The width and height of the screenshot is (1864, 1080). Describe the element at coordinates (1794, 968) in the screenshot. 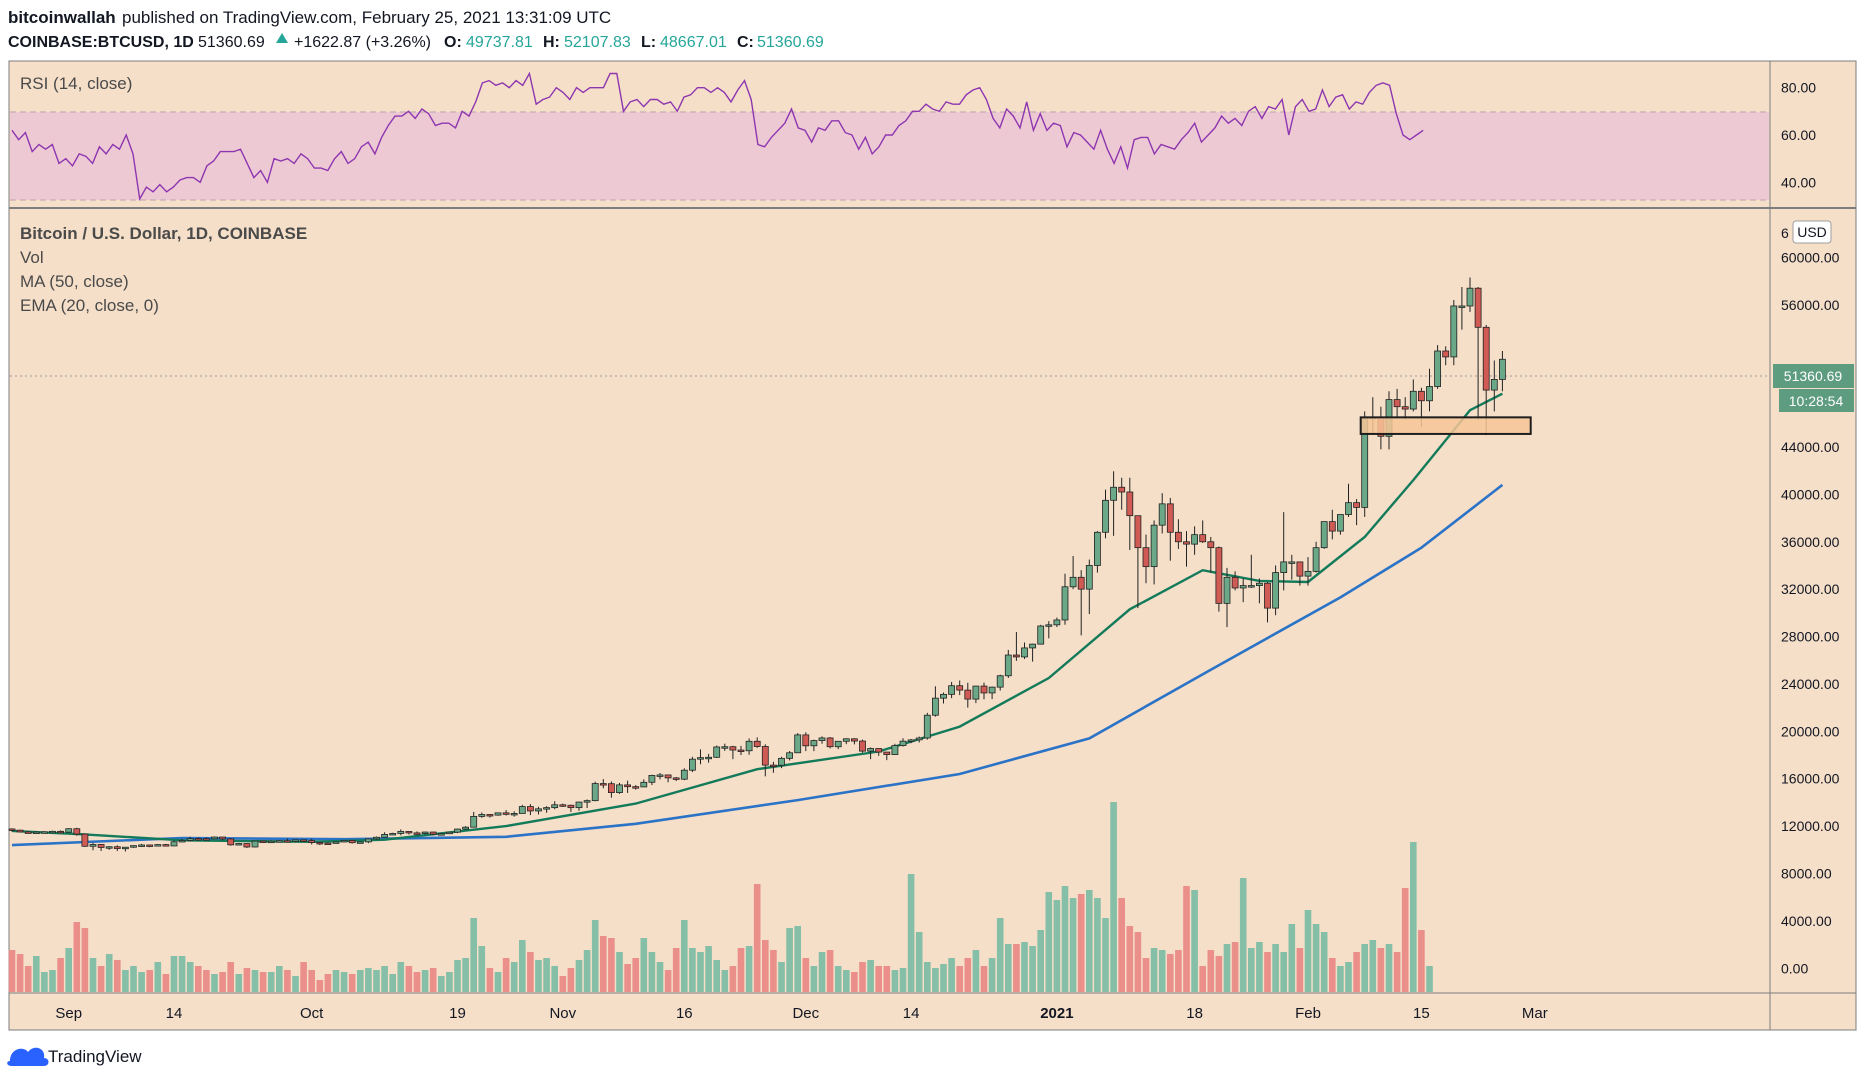

I see `price-tick-label: 0.00` at that location.